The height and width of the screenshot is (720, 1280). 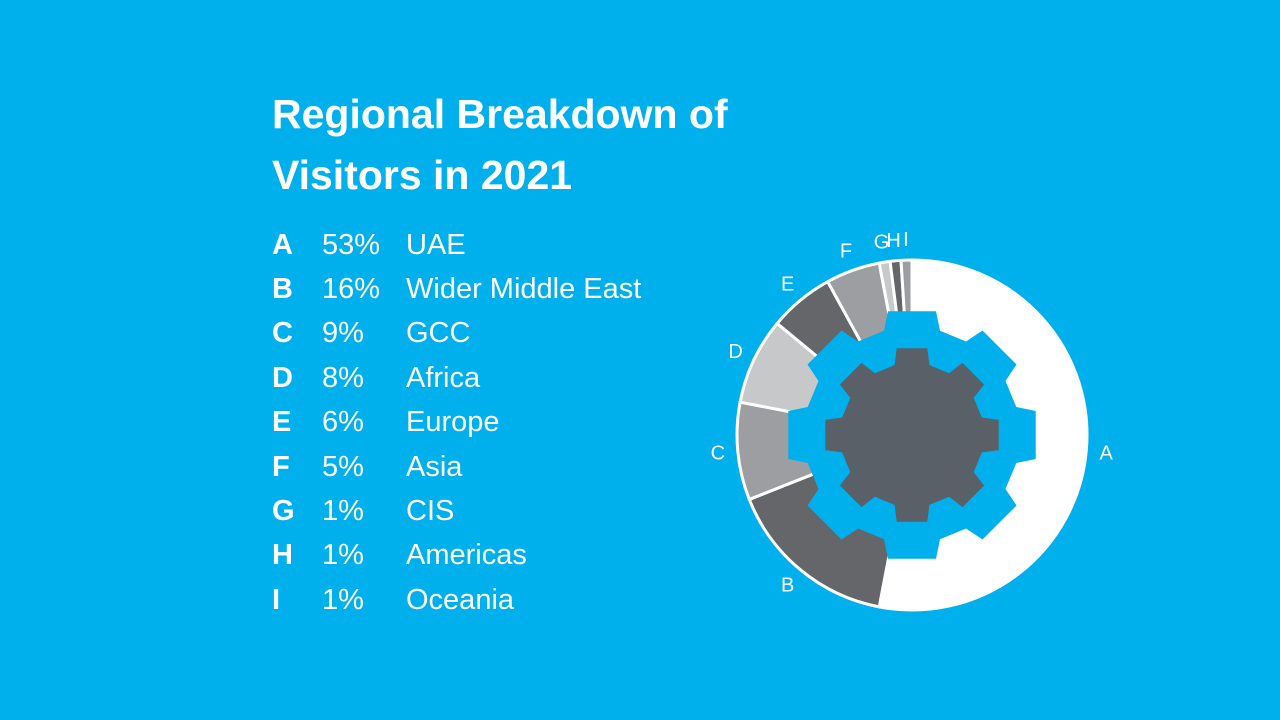 What do you see at coordinates (524, 289) in the screenshot?
I see `legend-region: Wider Middle East` at bounding box center [524, 289].